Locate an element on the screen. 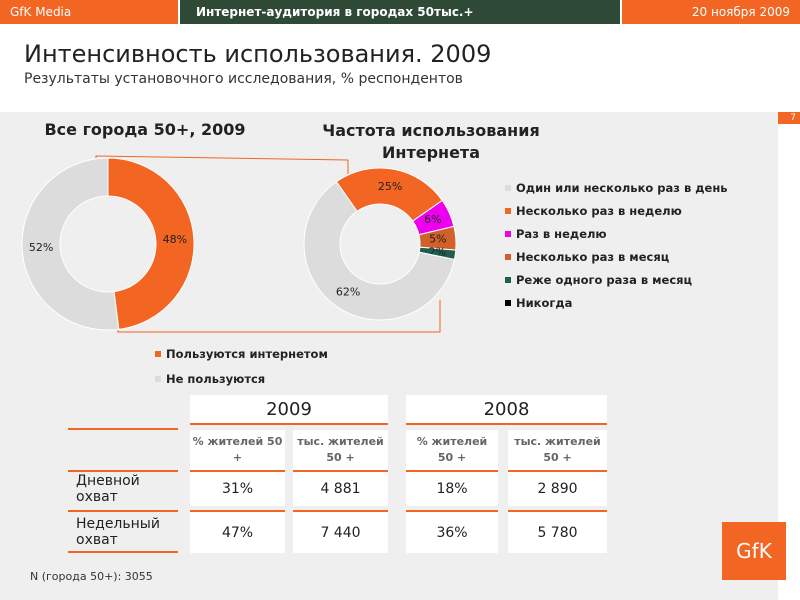 The height and width of the screenshot is (600, 800). table-cell: 36% is located at coordinates (452, 531).